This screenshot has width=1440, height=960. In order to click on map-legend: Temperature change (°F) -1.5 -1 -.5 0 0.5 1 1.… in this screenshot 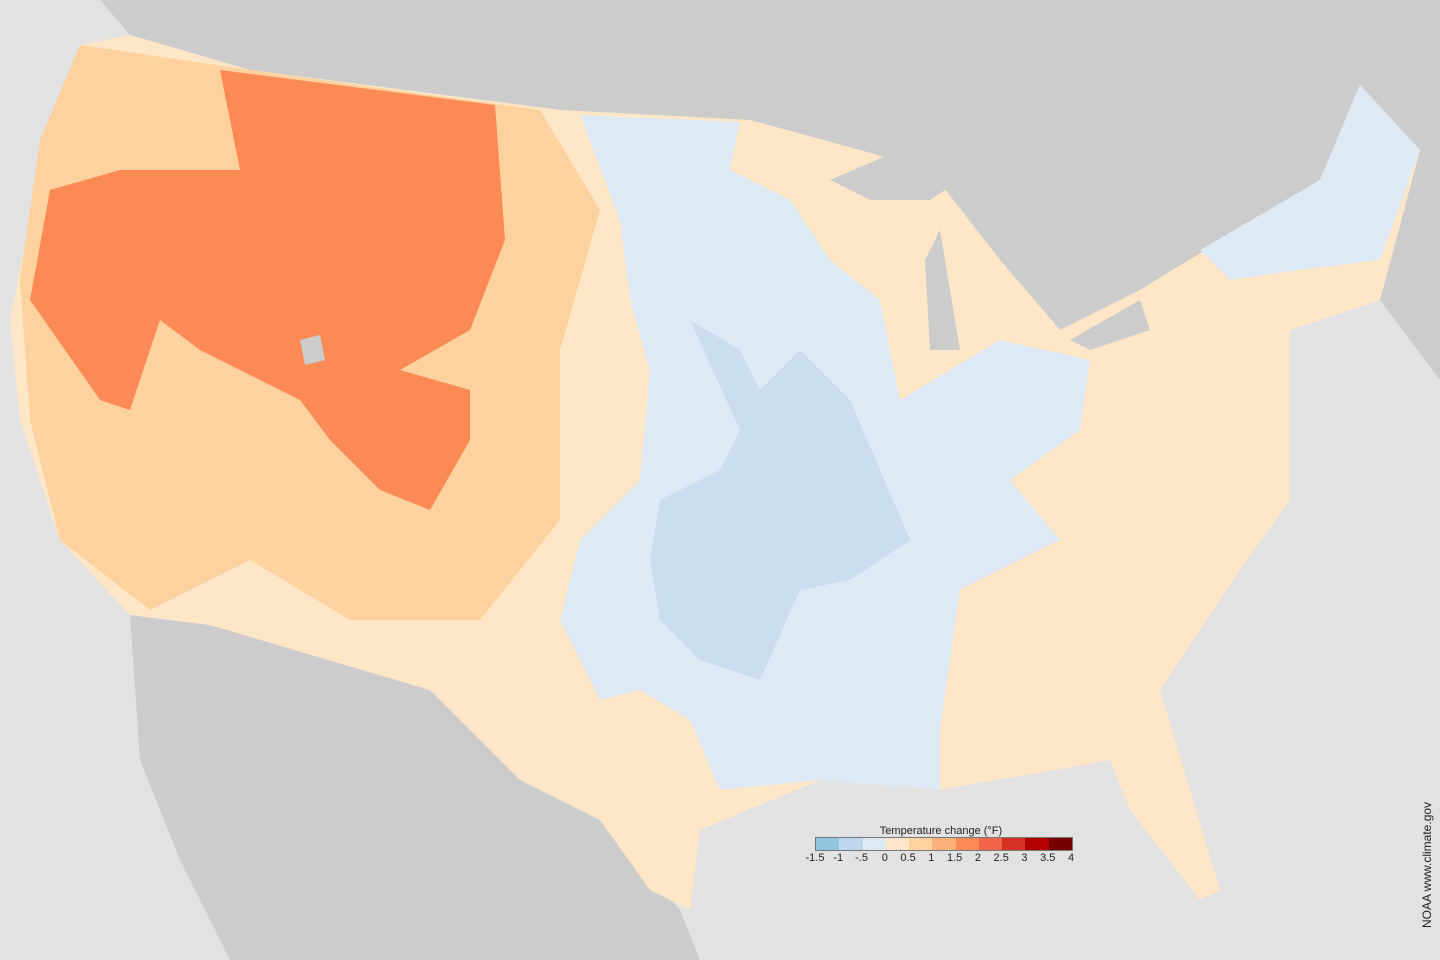, I will do `click(943, 845)`.